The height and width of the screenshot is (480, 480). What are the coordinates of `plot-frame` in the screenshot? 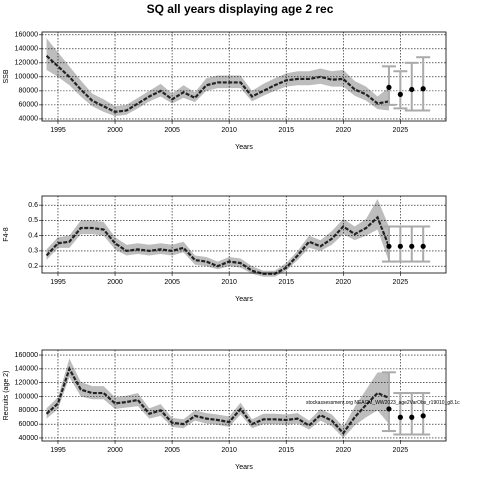 It's located at (244, 234).